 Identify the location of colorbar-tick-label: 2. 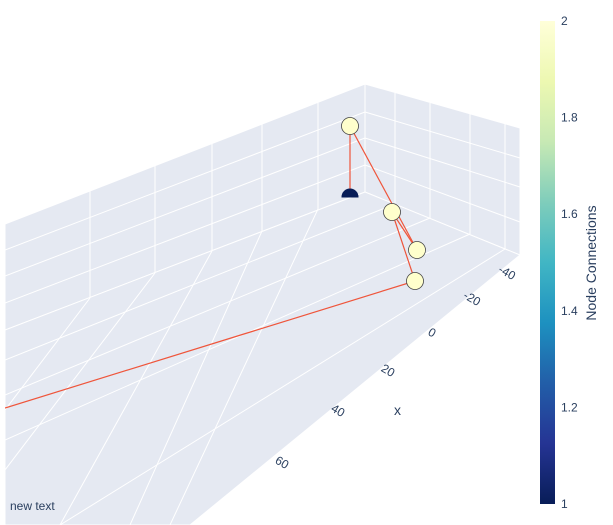
(564, 21).